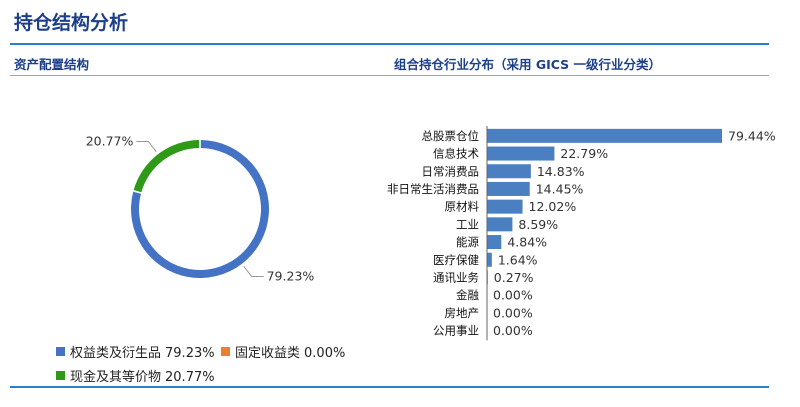  I want to click on bar-value-label: 14.83%, so click(561, 171).